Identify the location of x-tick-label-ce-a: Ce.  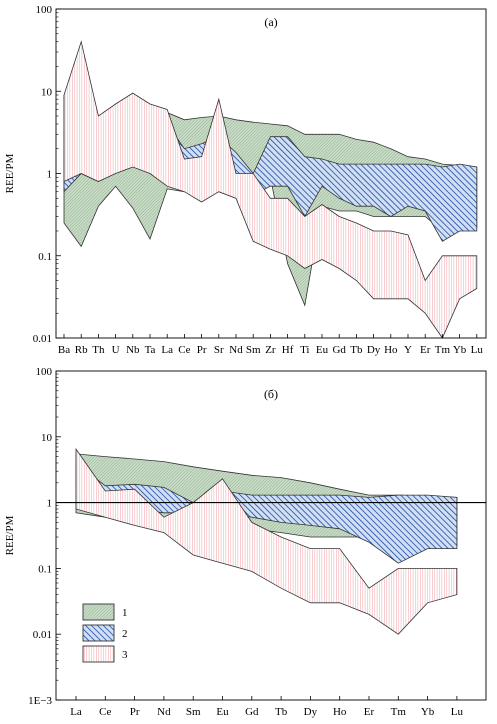
(184, 350).